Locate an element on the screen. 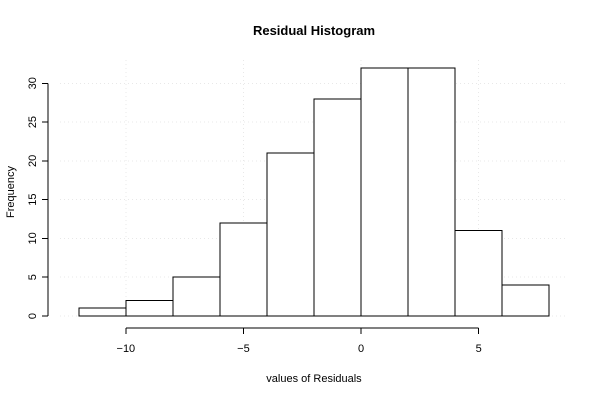  chart-title: Residual Histogram is located at coordinates (314, 30).